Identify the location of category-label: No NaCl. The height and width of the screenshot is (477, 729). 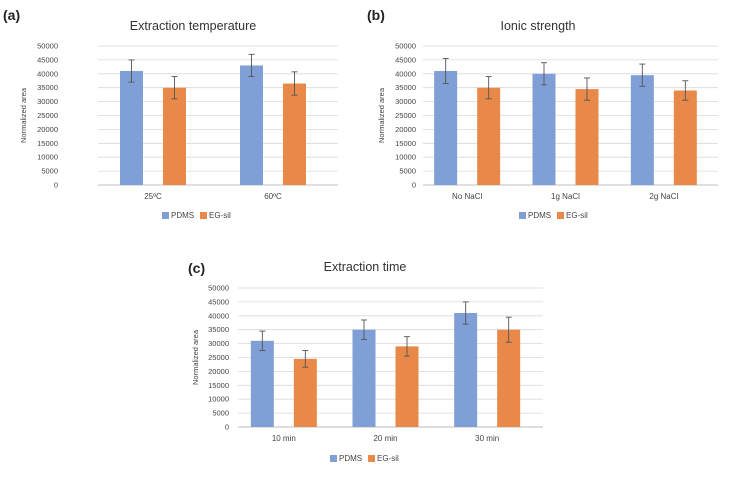
(467, 196).